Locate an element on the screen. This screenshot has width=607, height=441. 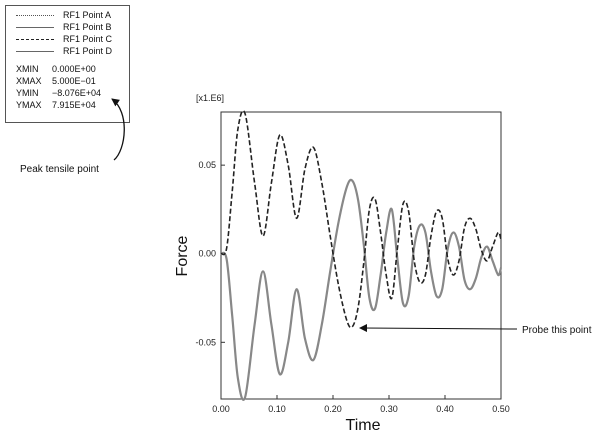
legend-entry-d: RF1 Point D is located at coordinates (67, 51).